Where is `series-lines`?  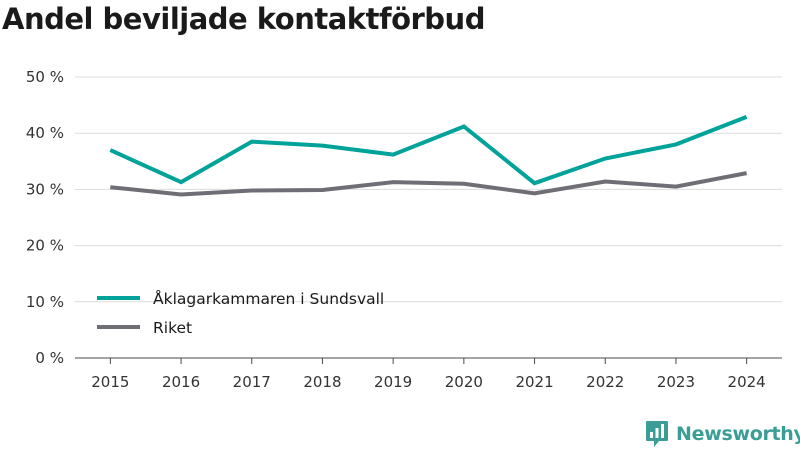
series-lines is located at coordinates (428, 156).